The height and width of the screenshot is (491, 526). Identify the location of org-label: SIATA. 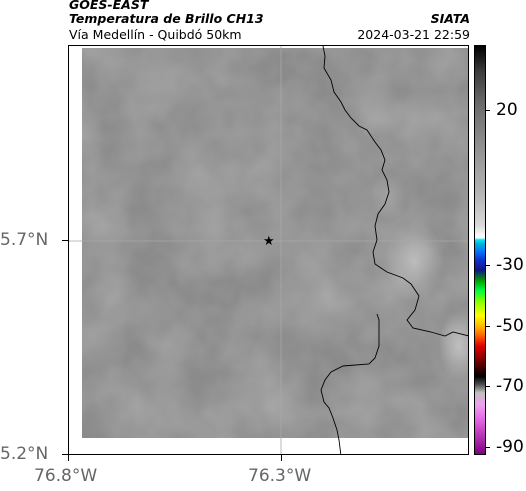
(450, 18).